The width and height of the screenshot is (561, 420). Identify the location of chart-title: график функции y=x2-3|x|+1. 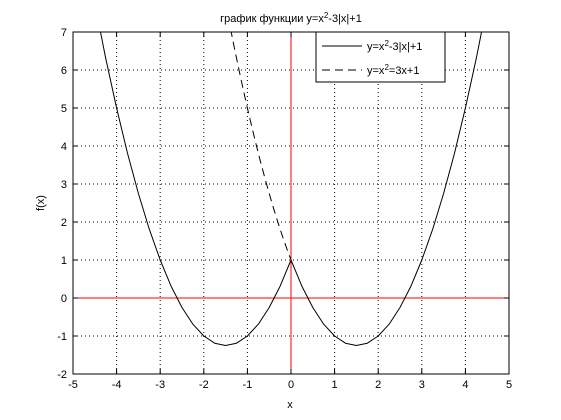
(291, 18).